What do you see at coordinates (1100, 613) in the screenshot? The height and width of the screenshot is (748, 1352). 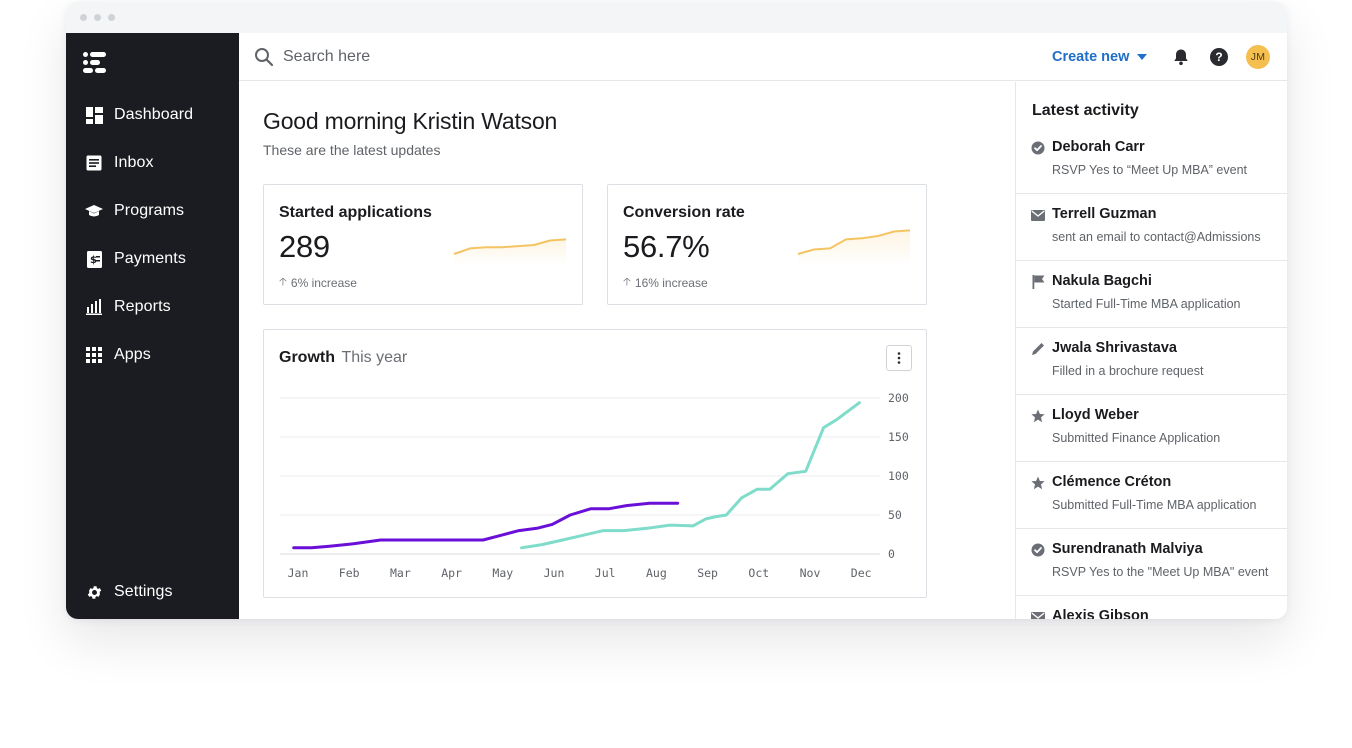 I see `activity-name: Alexis Gibson` at bounding box center [1100, 613].